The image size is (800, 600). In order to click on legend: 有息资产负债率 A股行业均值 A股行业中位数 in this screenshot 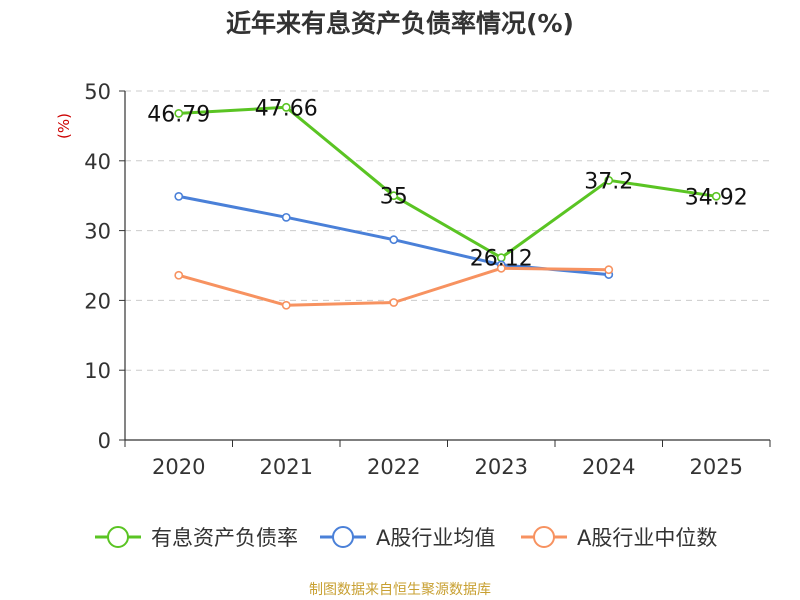, I will do `click(406, 538)`.